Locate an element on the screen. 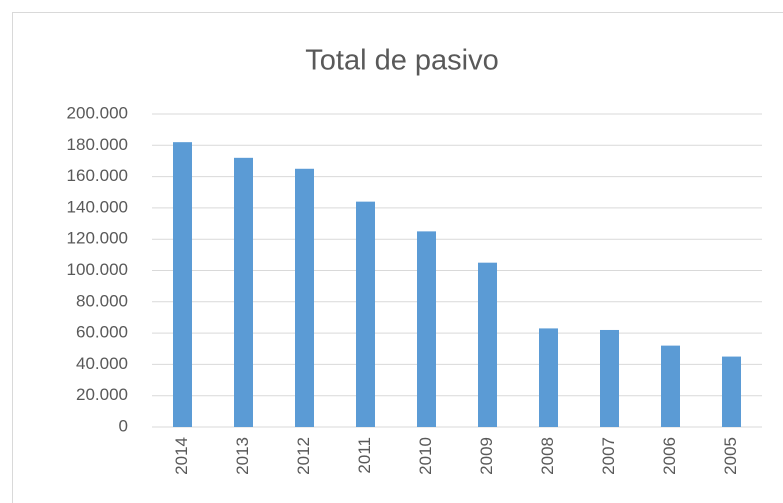 This screenshot has height=503, width=783. y-tick-label: 40.000 is located at coordinates (102, 363).